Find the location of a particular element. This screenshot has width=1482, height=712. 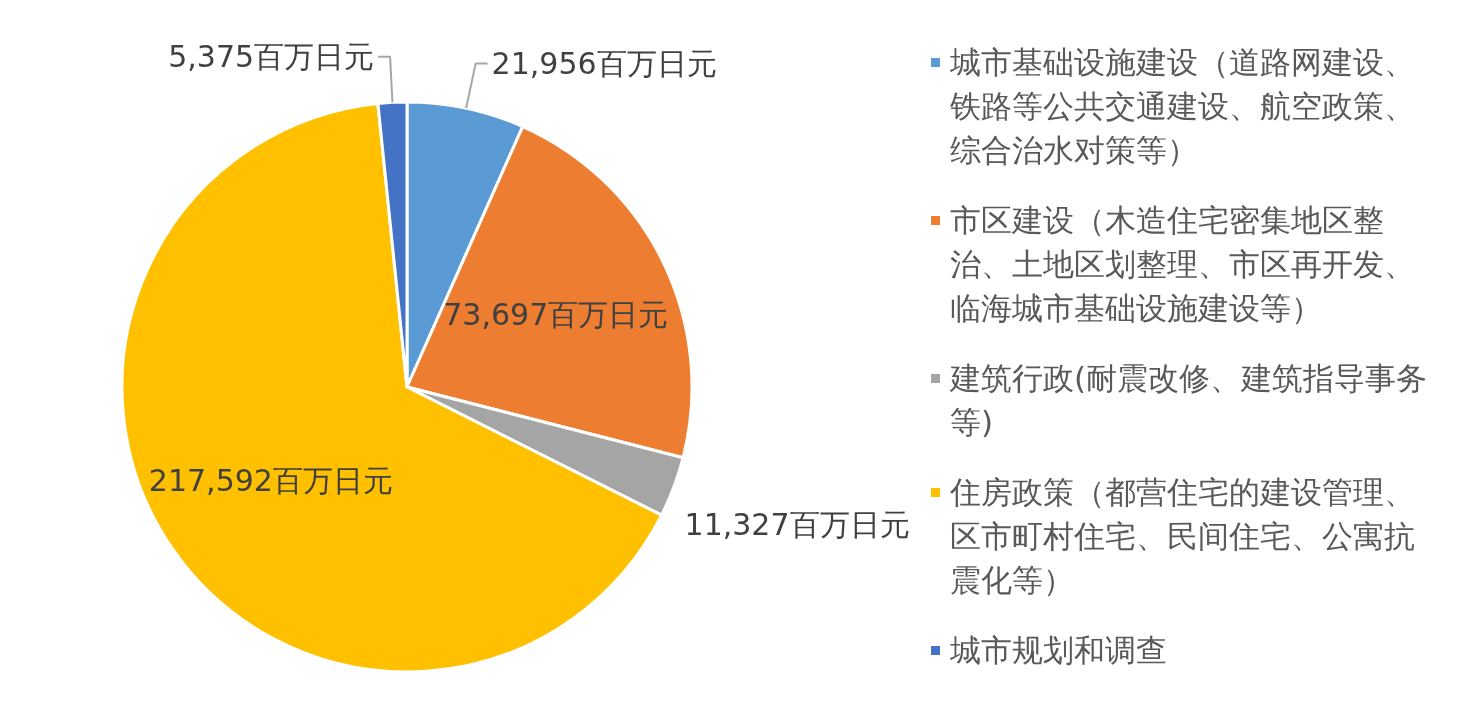

legend-label: 建筑行政(耐震改修、建筑指导事务等) is located at coordinates (1189, 400).